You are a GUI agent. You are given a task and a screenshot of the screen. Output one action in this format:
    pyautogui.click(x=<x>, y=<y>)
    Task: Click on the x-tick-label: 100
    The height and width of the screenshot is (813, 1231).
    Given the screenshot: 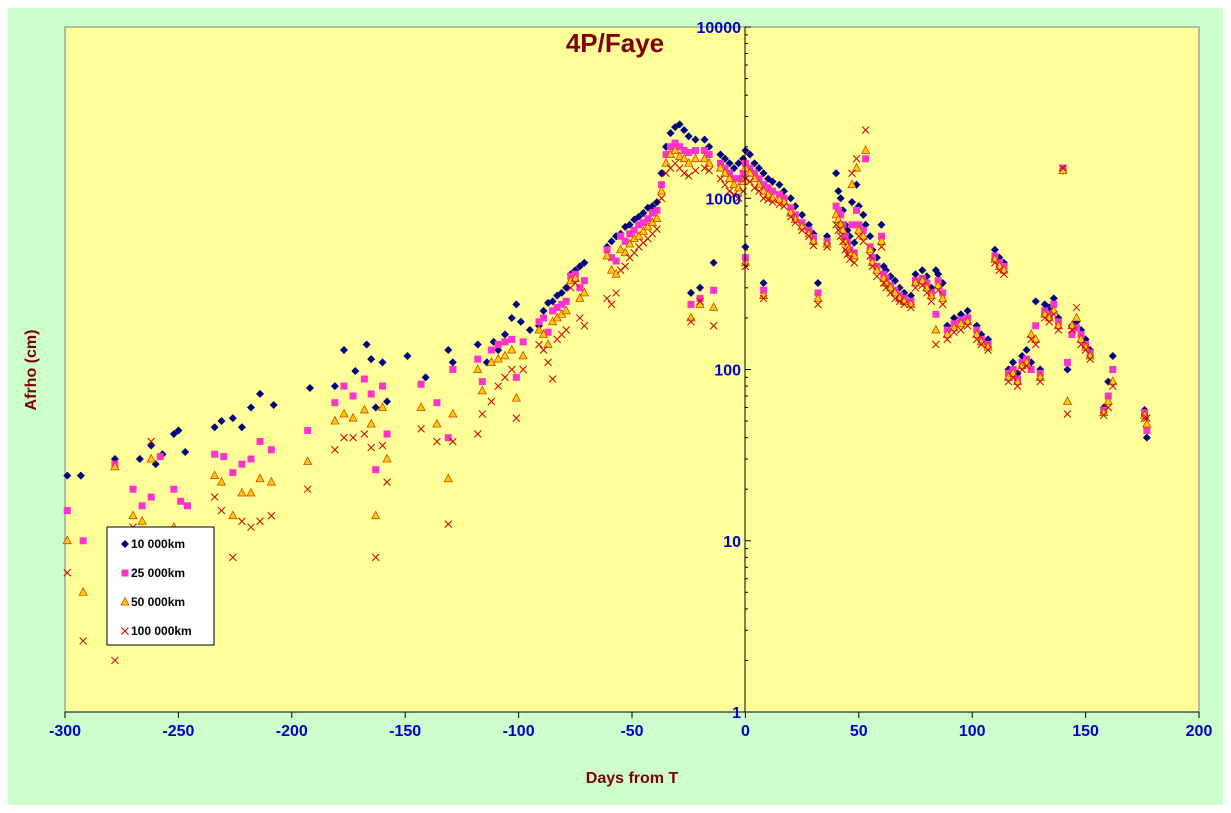 What is the action you would take?
    pyautogui.click(x=972, y=731)
    